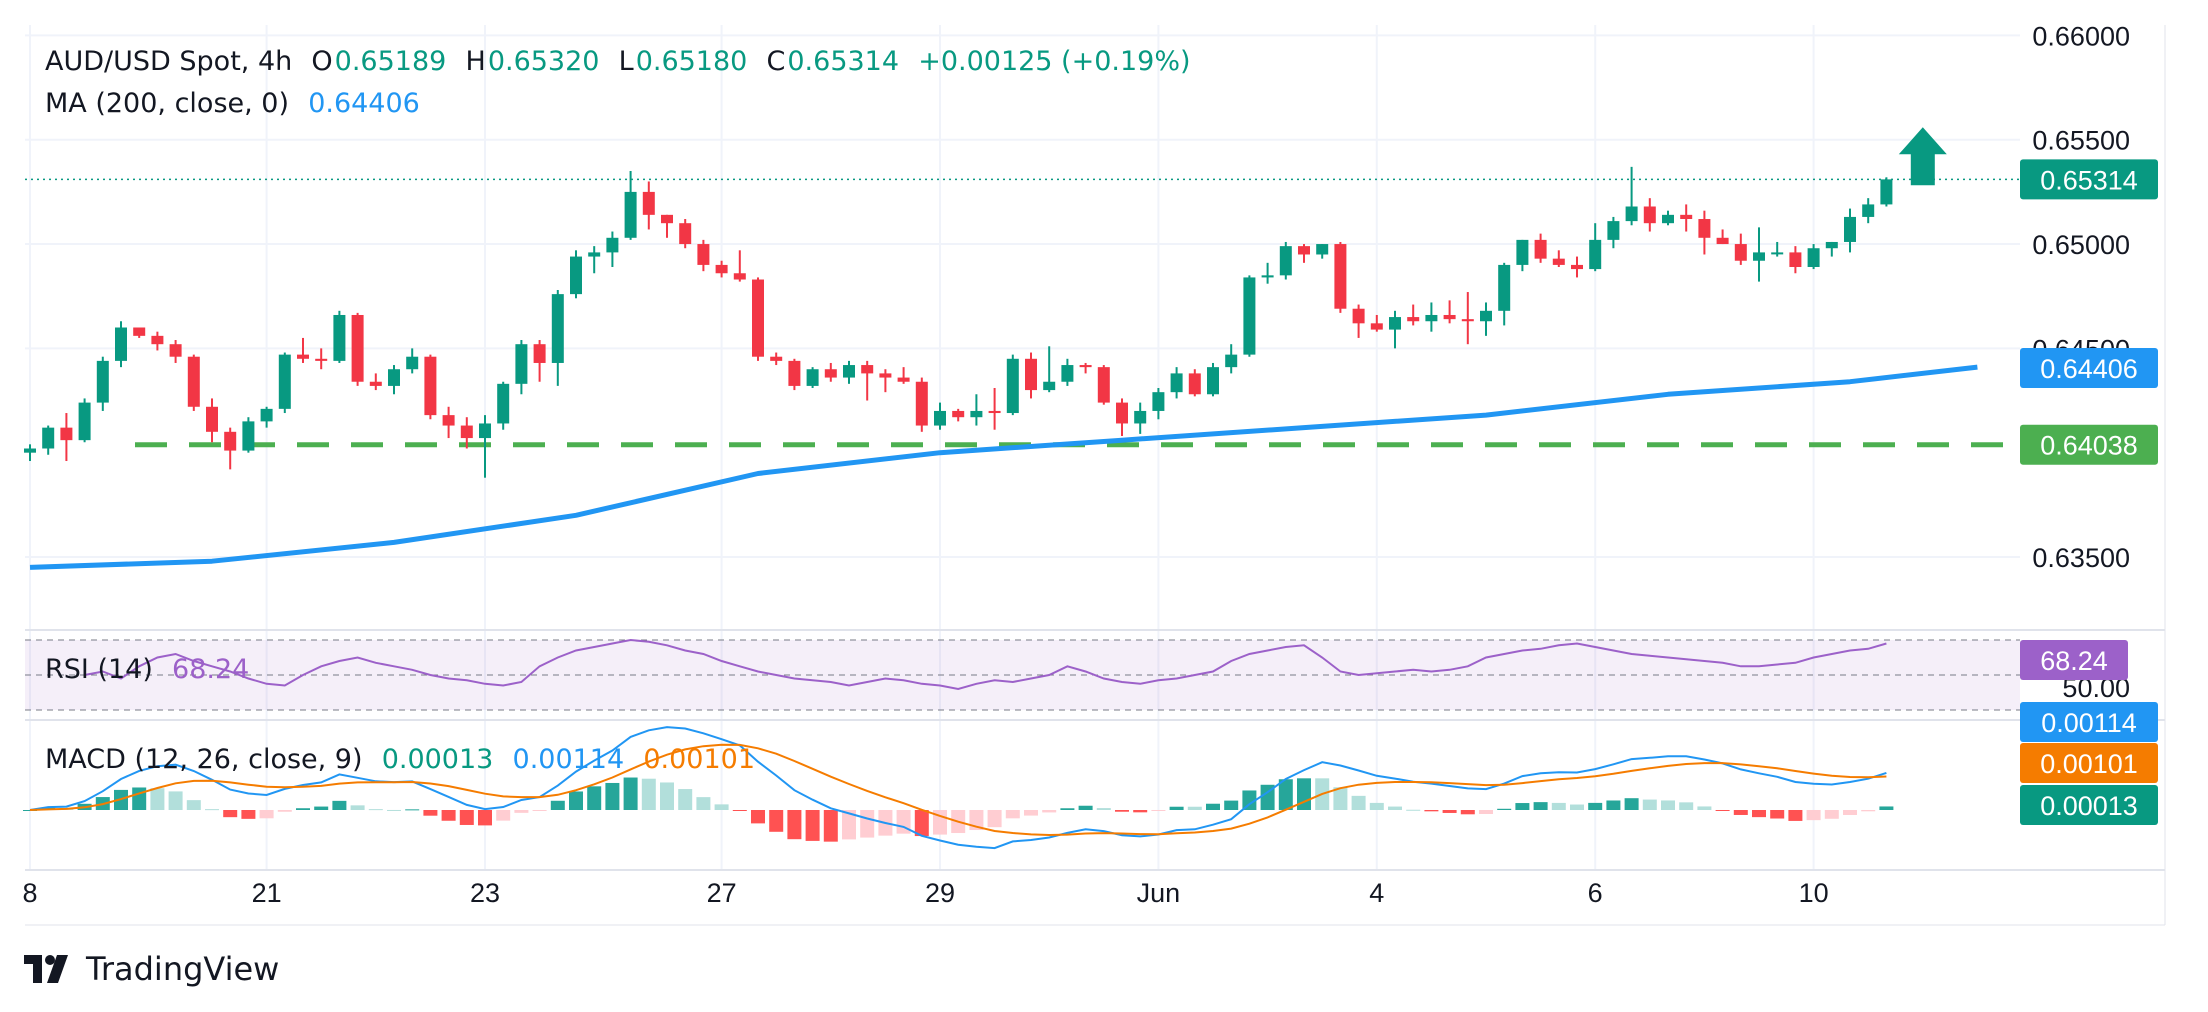 Image resolution: width=2208 pixels, height=1012 pixels. I want to click on macd-line, so click(958, 788).